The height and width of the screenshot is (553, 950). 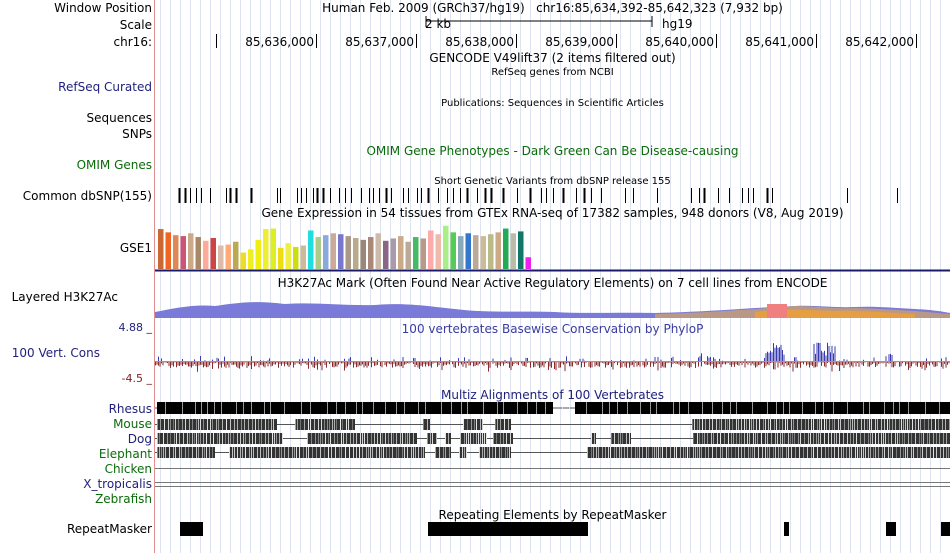 What do you see at coordinates (128, 469) in the screenshot?
I see `species-chicken: Chicken` at bounding box center [128, 469].